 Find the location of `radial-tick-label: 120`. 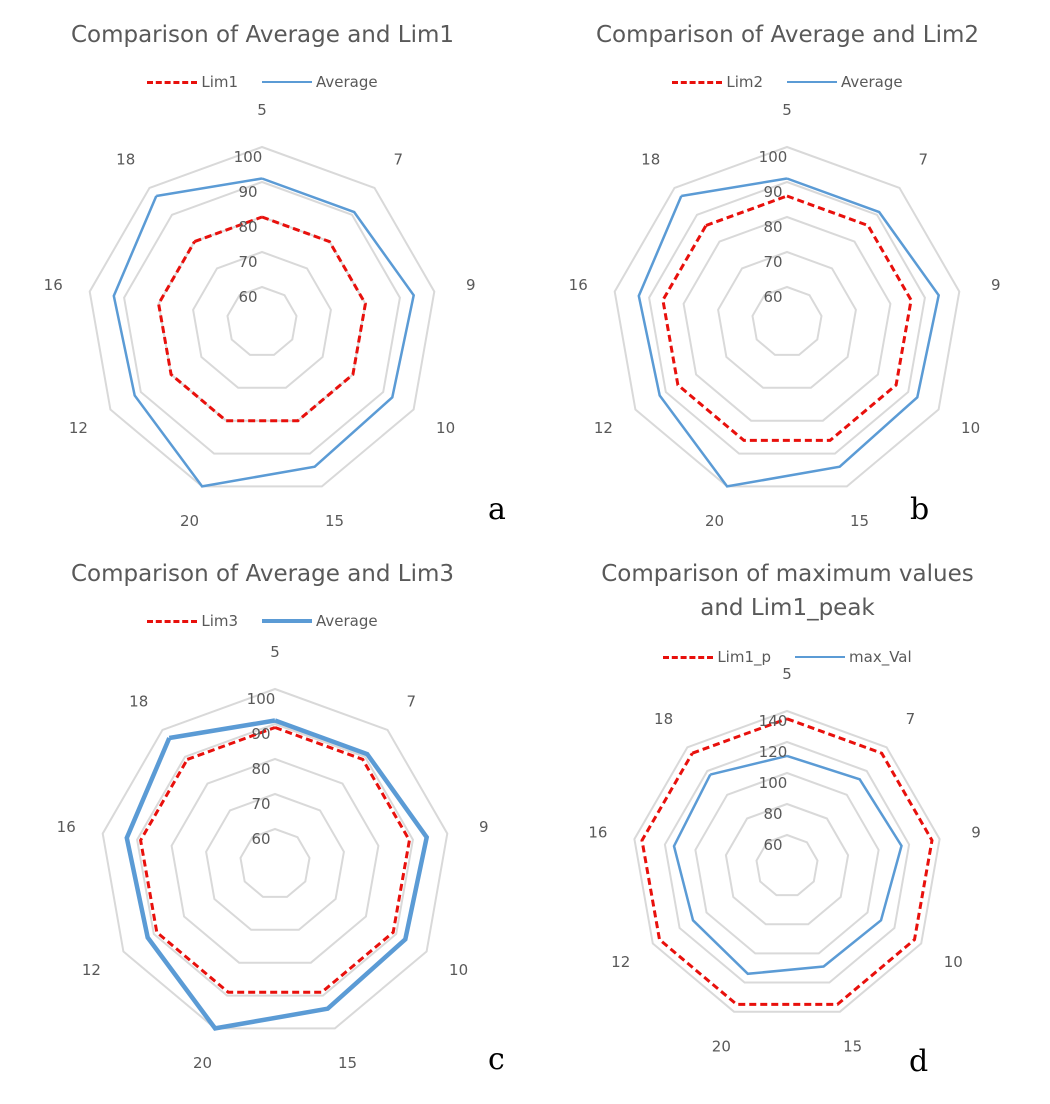

radial-tick-label: 120 is located at coordinates (773, 752).